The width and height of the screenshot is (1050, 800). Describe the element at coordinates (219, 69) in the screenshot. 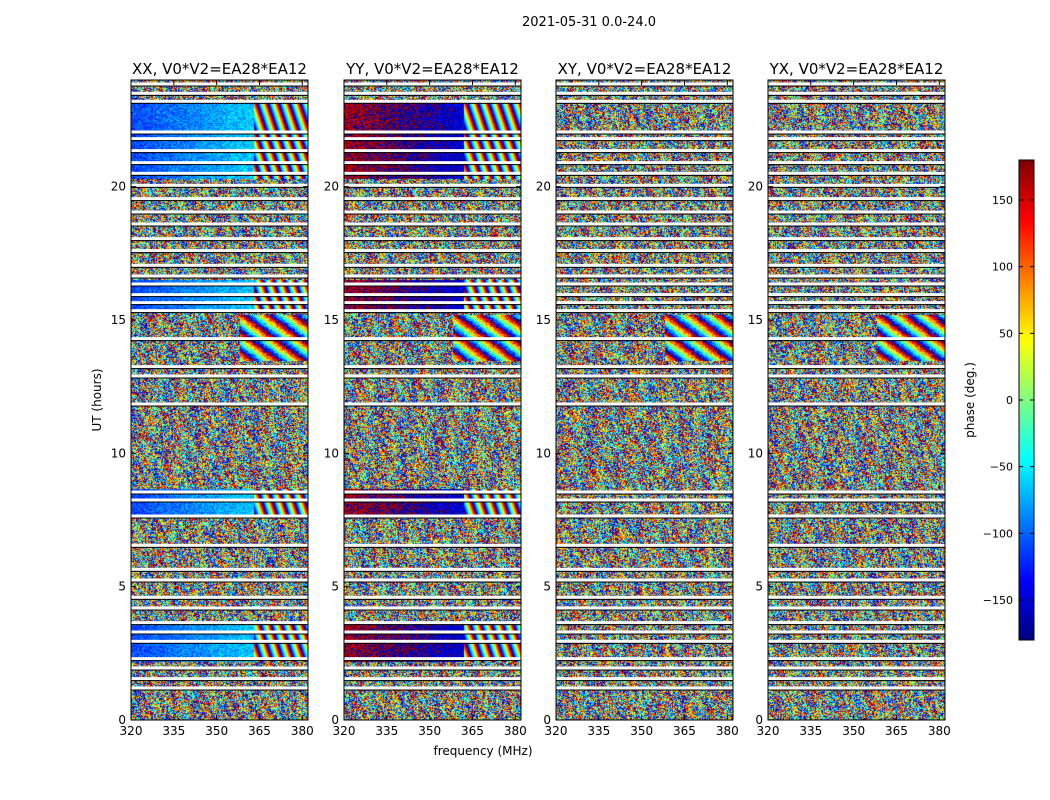

I see `panel-title: XX, V0*V2=EA28*EA12` at that location.